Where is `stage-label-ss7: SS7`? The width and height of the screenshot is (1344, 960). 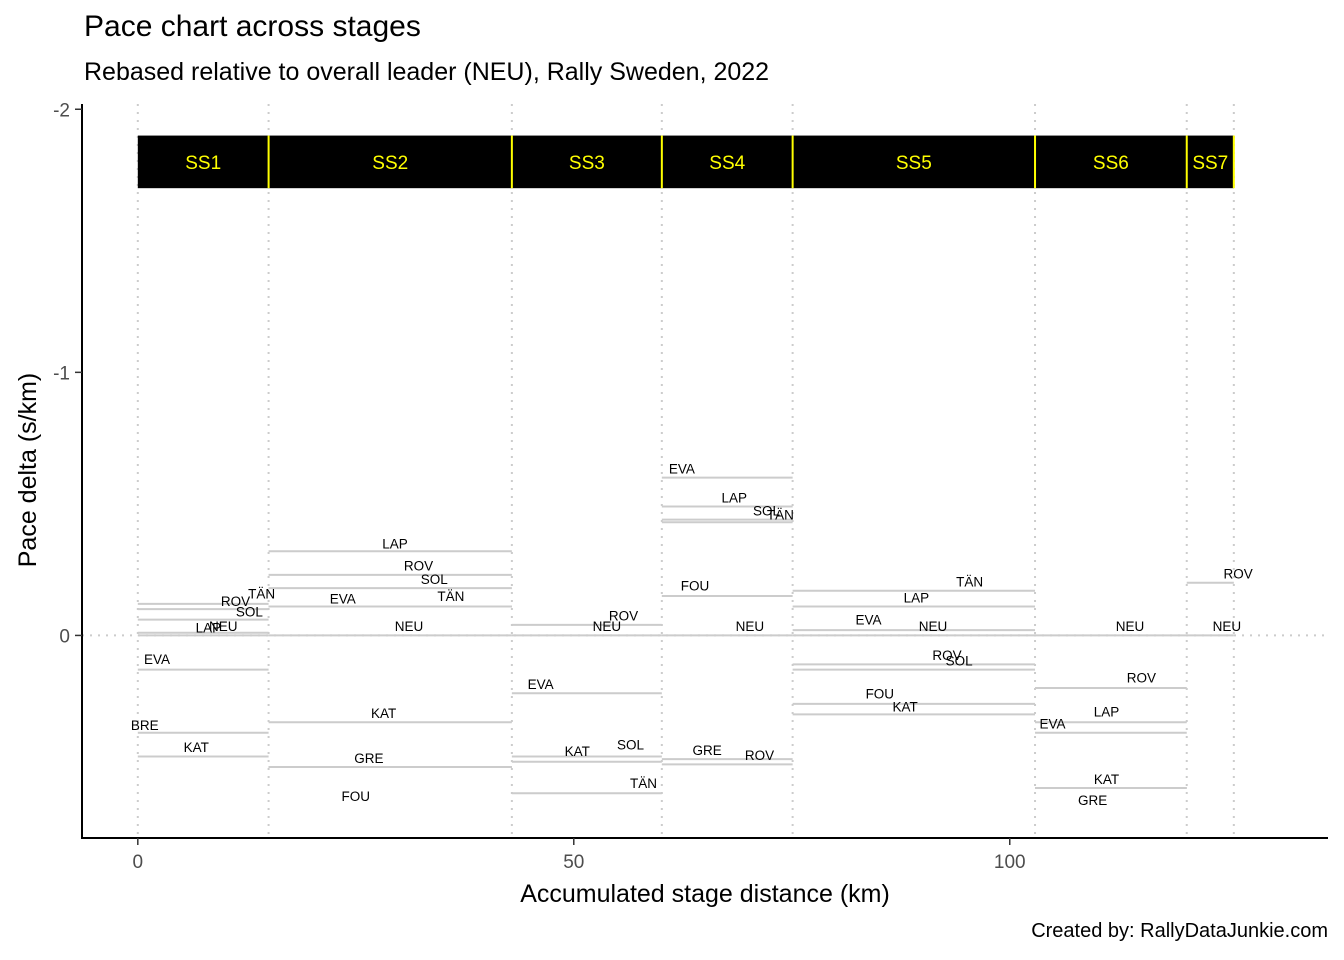
stage-label-ss7: SS7 is located at coordinates (1210, 163).